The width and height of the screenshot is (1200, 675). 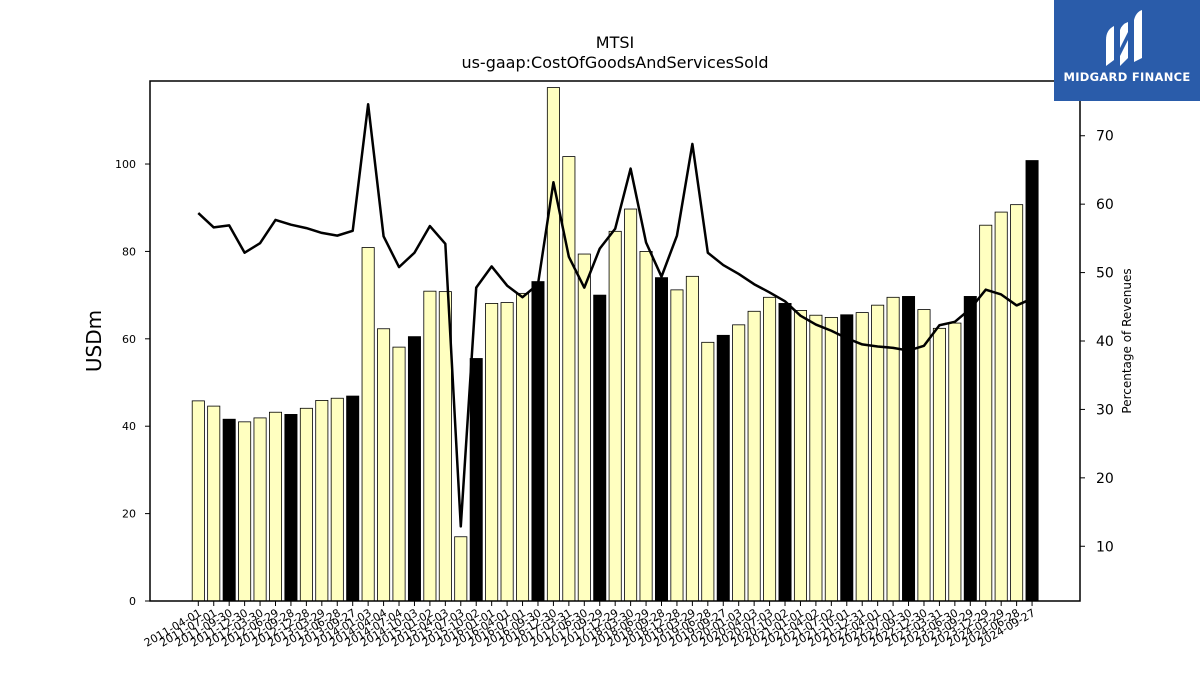 I want to click on y-tick-label: 100, so click(x=125, y=164).